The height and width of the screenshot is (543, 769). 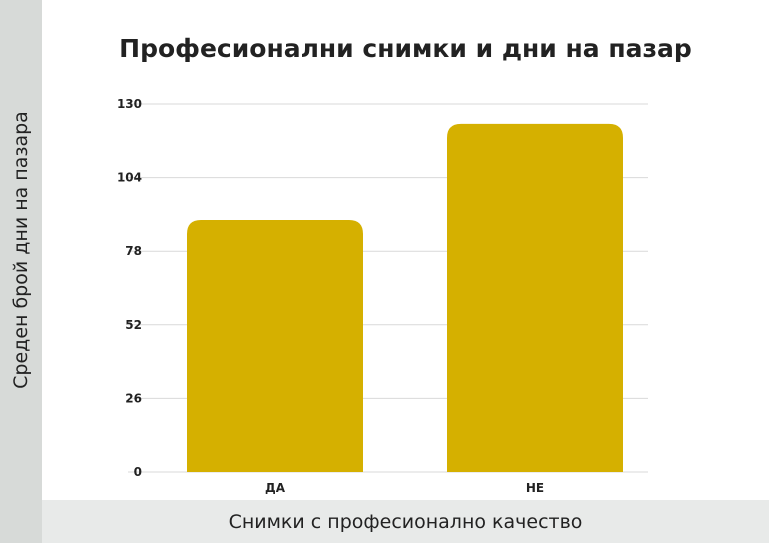 I want to click on x-tick-labels: ДА НЕ, so click(x=404, y=488).